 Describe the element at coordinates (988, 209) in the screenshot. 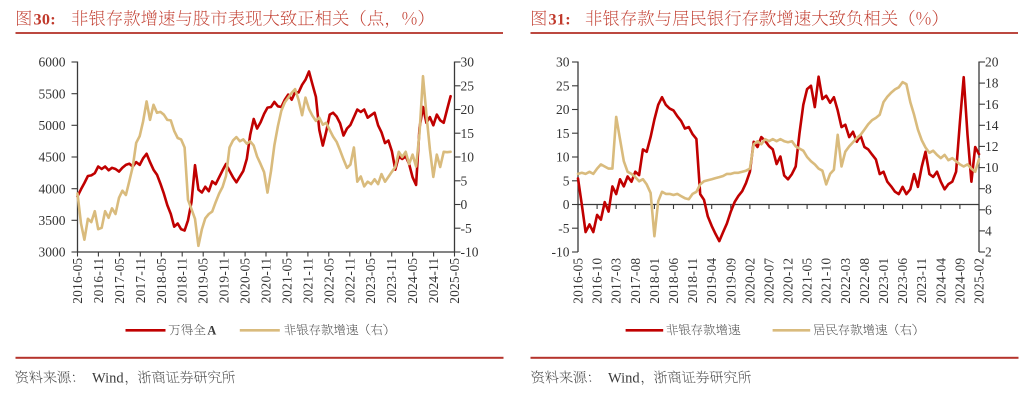

I see `svg-text: 6` at that location.